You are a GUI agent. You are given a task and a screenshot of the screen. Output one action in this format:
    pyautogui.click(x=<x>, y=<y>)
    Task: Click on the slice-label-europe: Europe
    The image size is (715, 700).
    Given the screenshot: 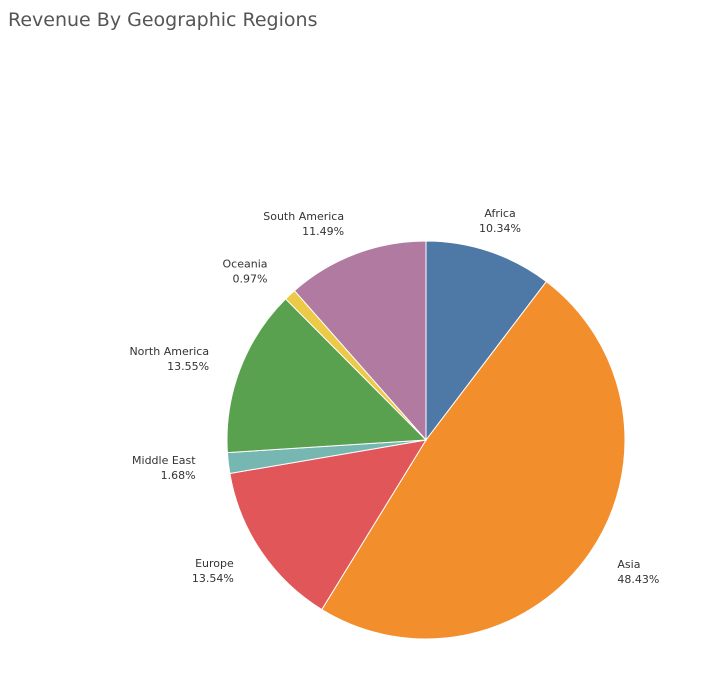 What is the action you would take?
    pyautogui.click(x=214, y=563)
    